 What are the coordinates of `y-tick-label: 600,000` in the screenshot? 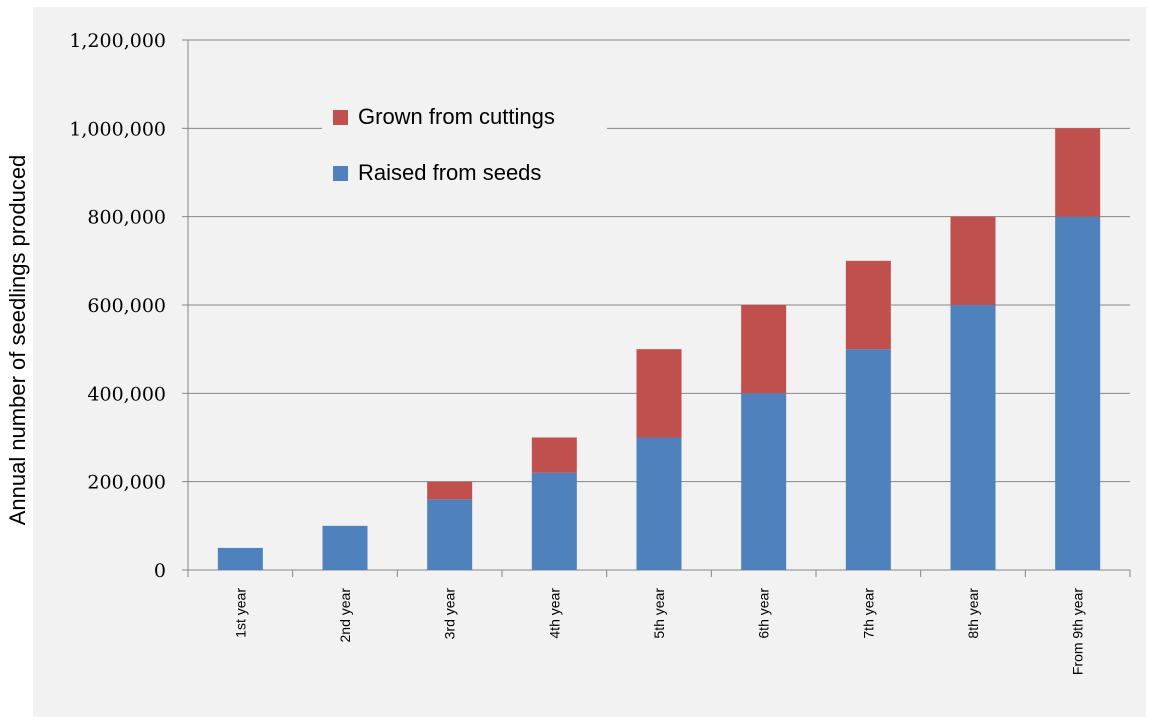 It's located at (126, 306).